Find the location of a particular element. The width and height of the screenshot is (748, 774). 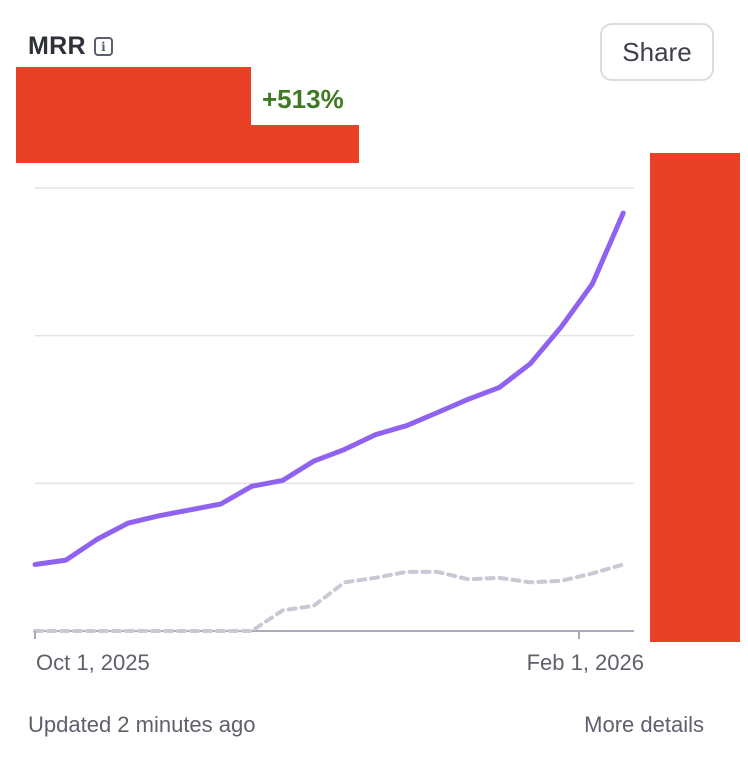

redacted-axis-block is located at coordinates (695, 397).